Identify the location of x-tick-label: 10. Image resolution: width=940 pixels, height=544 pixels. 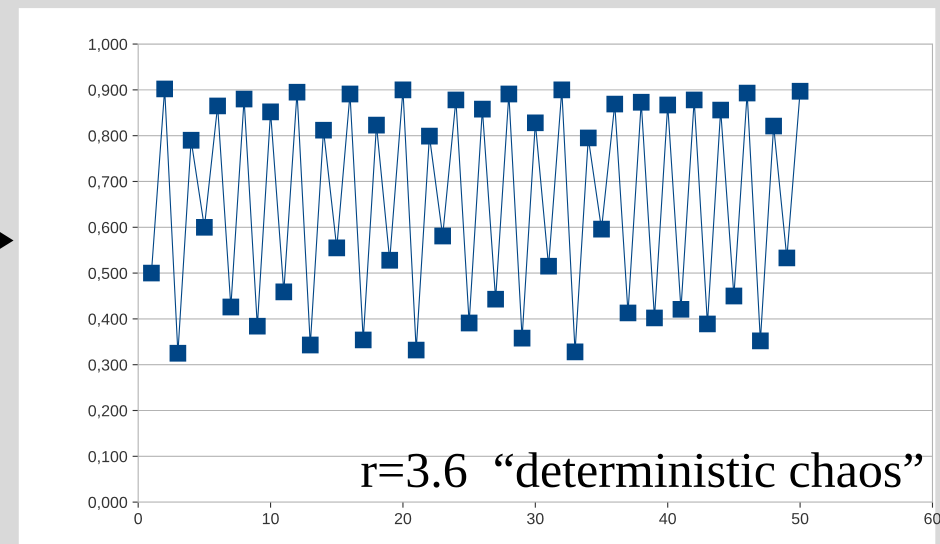
(270, 518).